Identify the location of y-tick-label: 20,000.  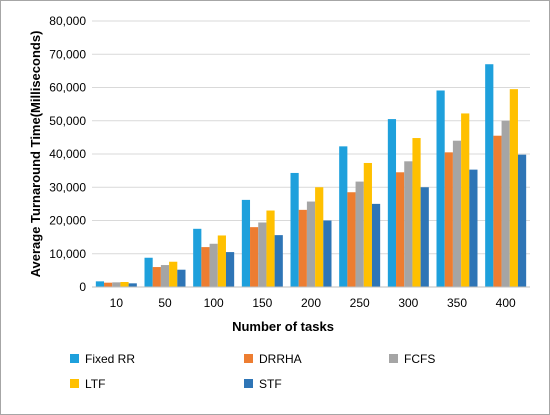
(67, 221).